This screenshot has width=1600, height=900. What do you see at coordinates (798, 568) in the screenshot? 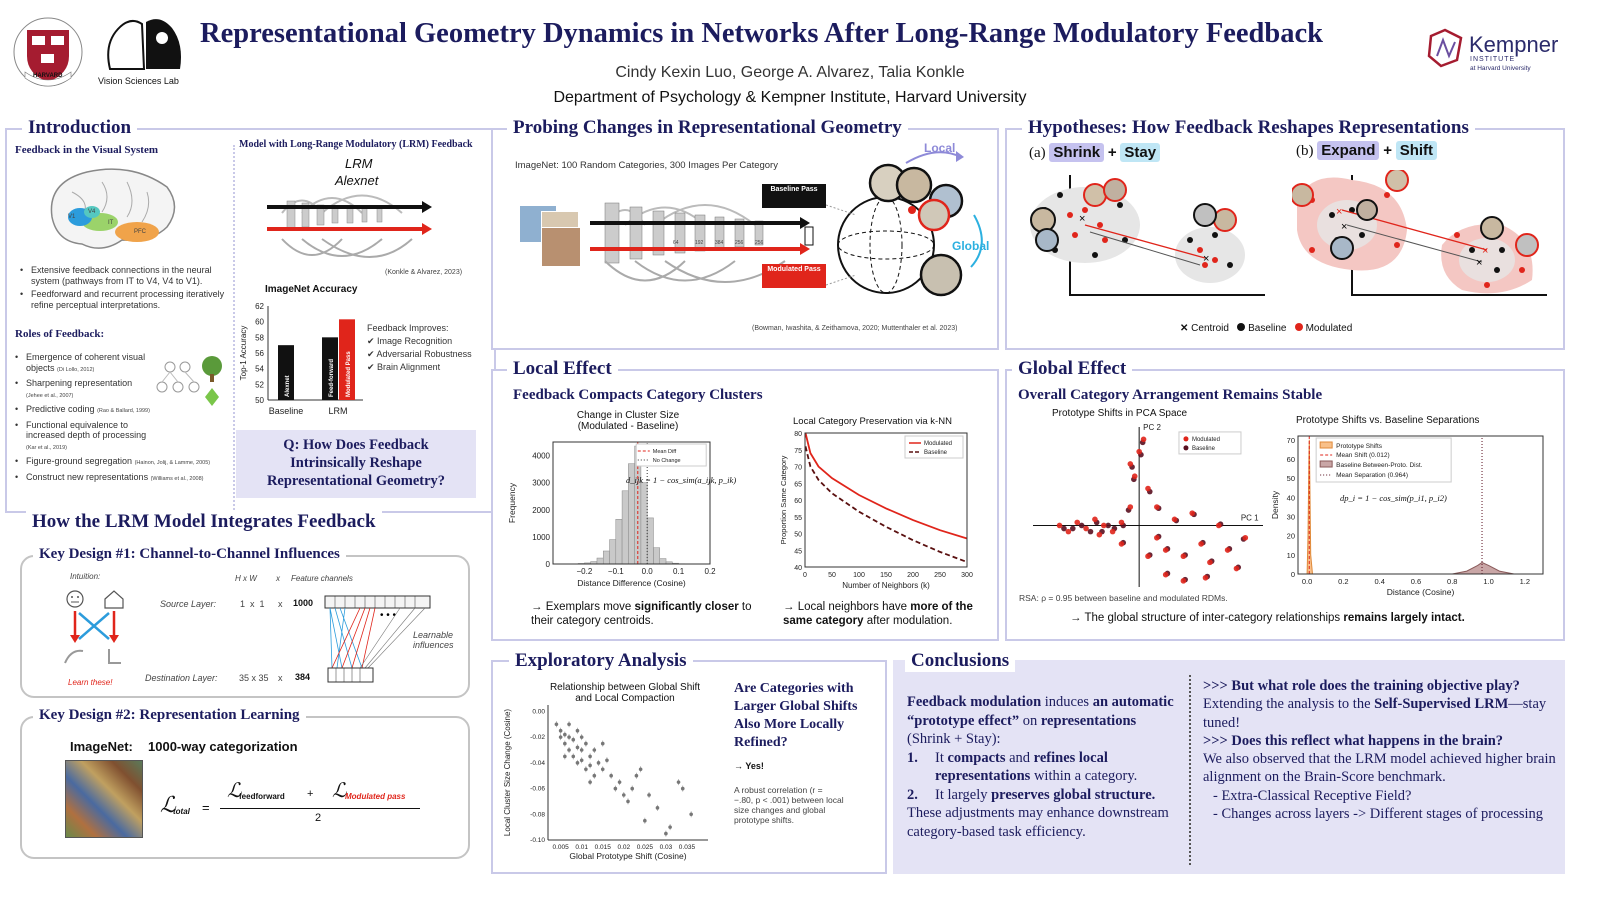
I see `y-tick-label: 40` at bounding box center [798, 568].